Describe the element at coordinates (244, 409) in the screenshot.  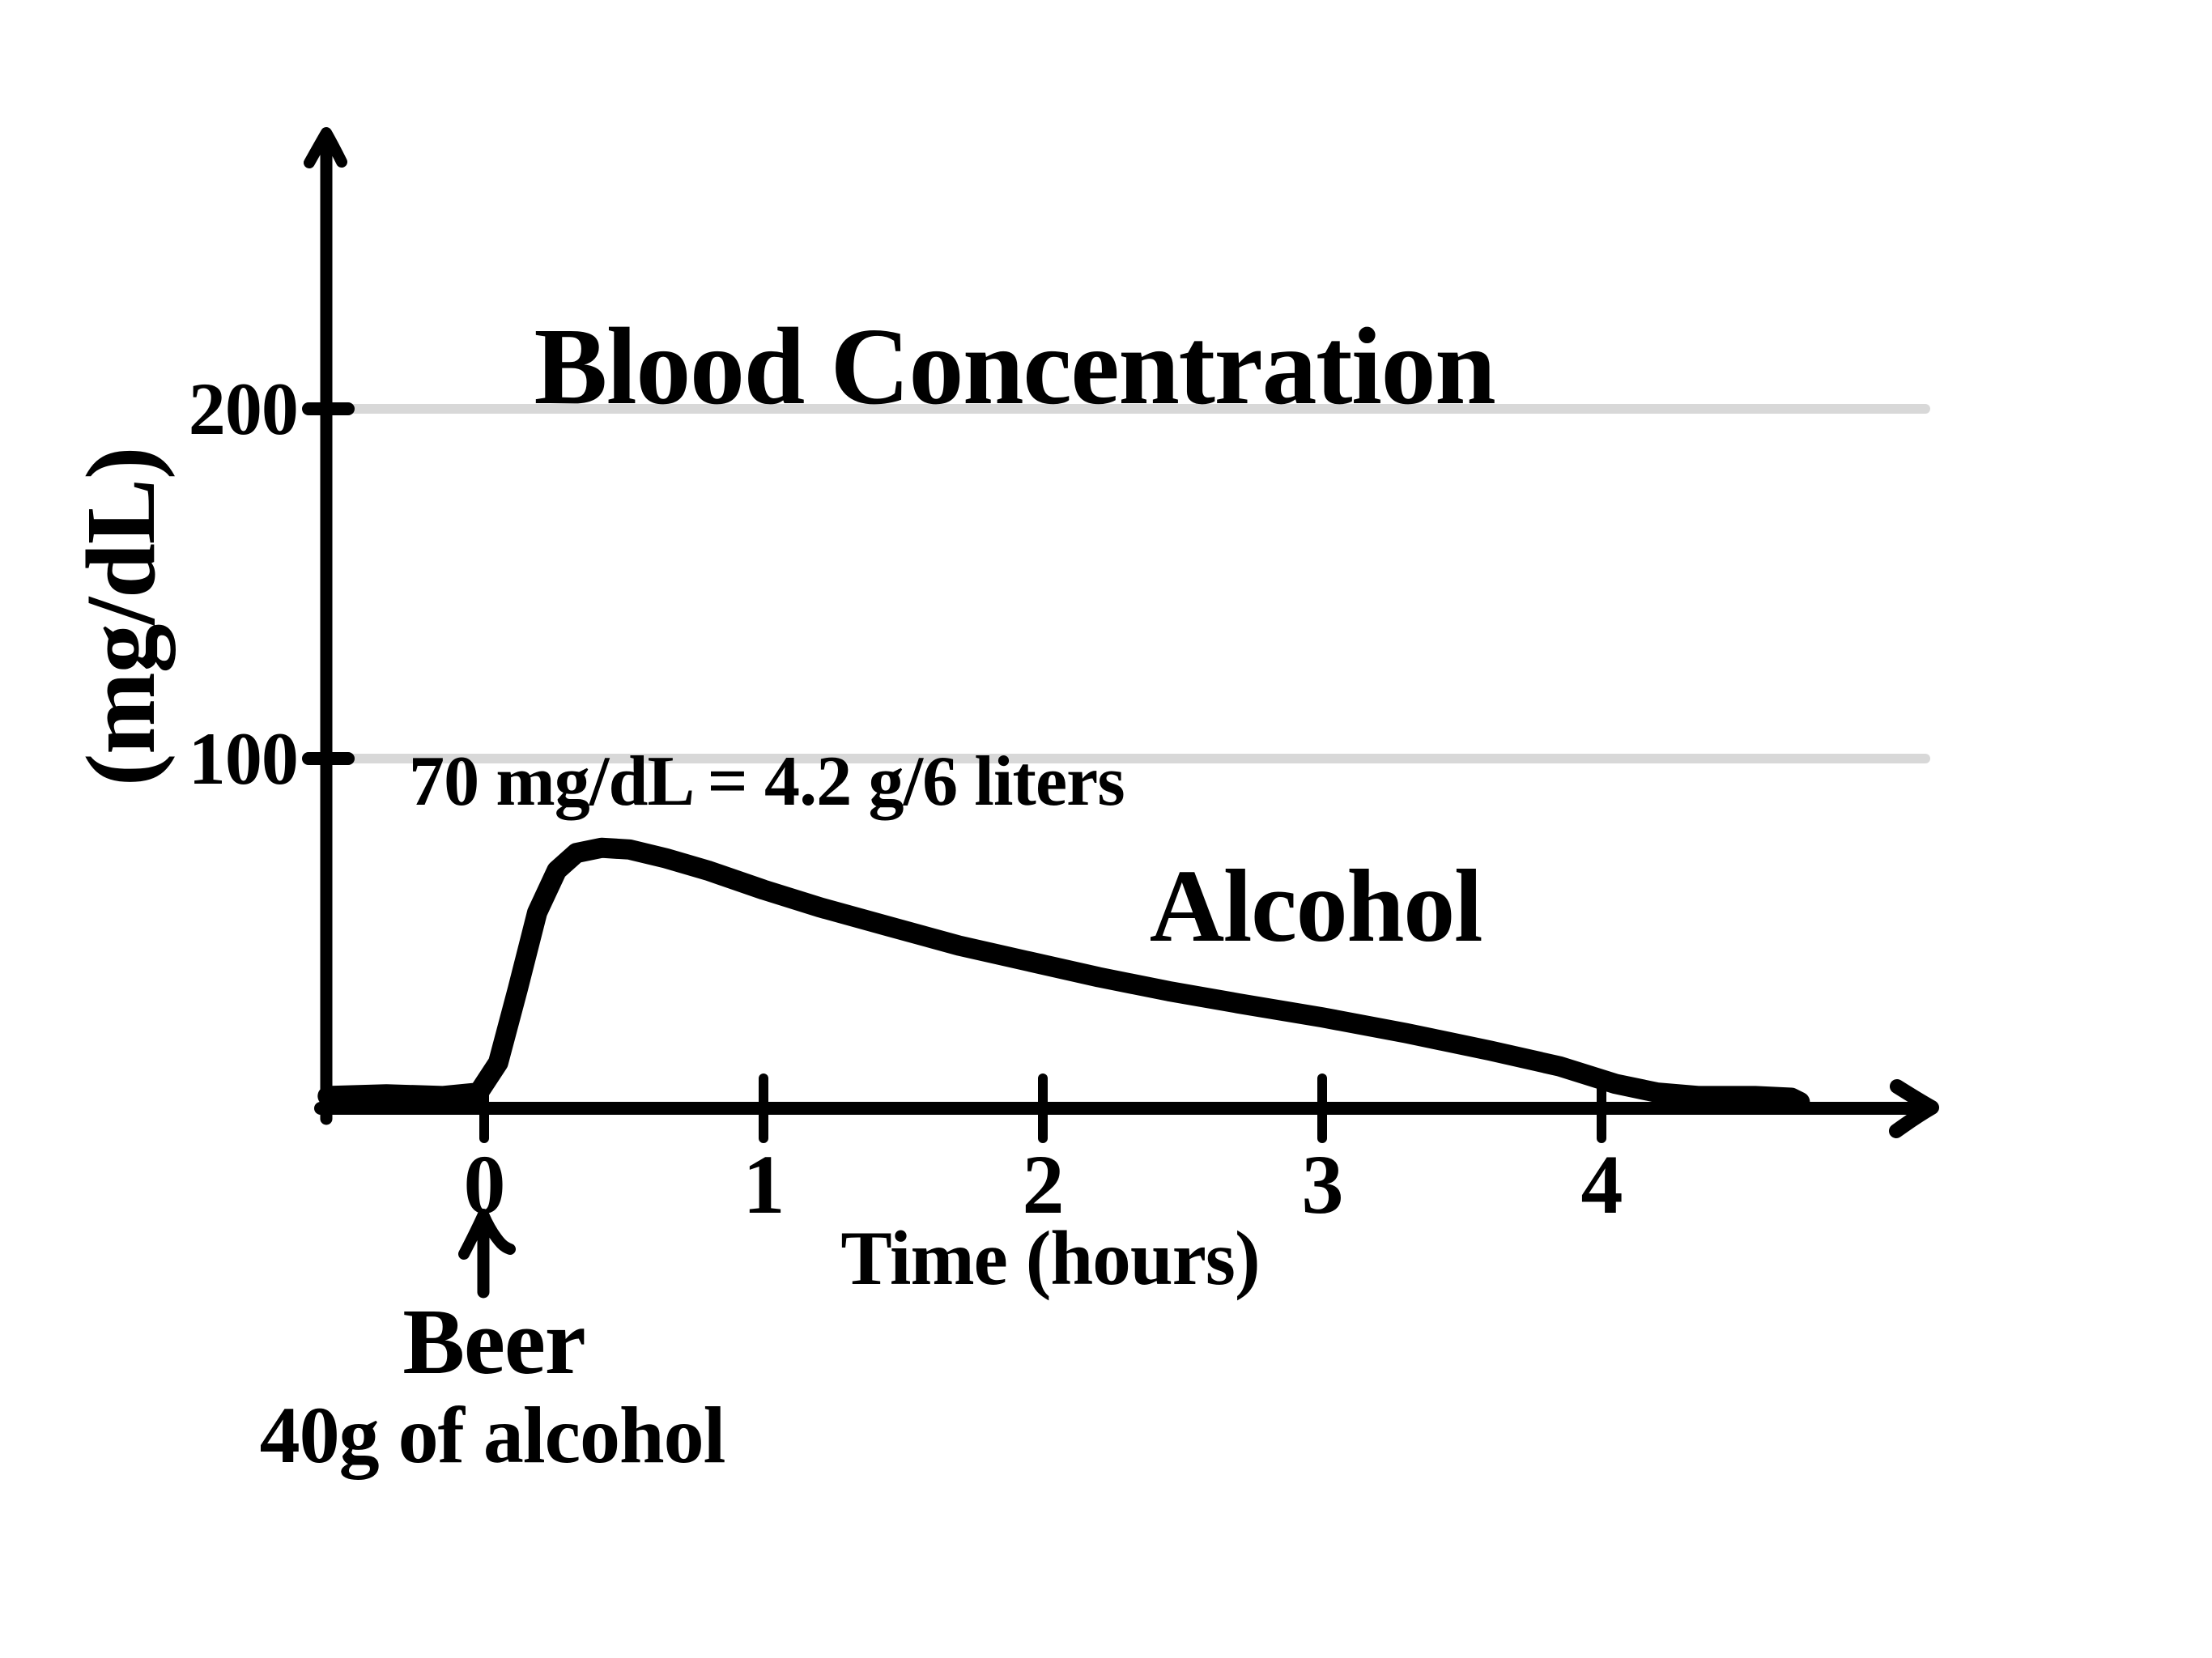
I see `y-tick-label-200: 200` at that location.